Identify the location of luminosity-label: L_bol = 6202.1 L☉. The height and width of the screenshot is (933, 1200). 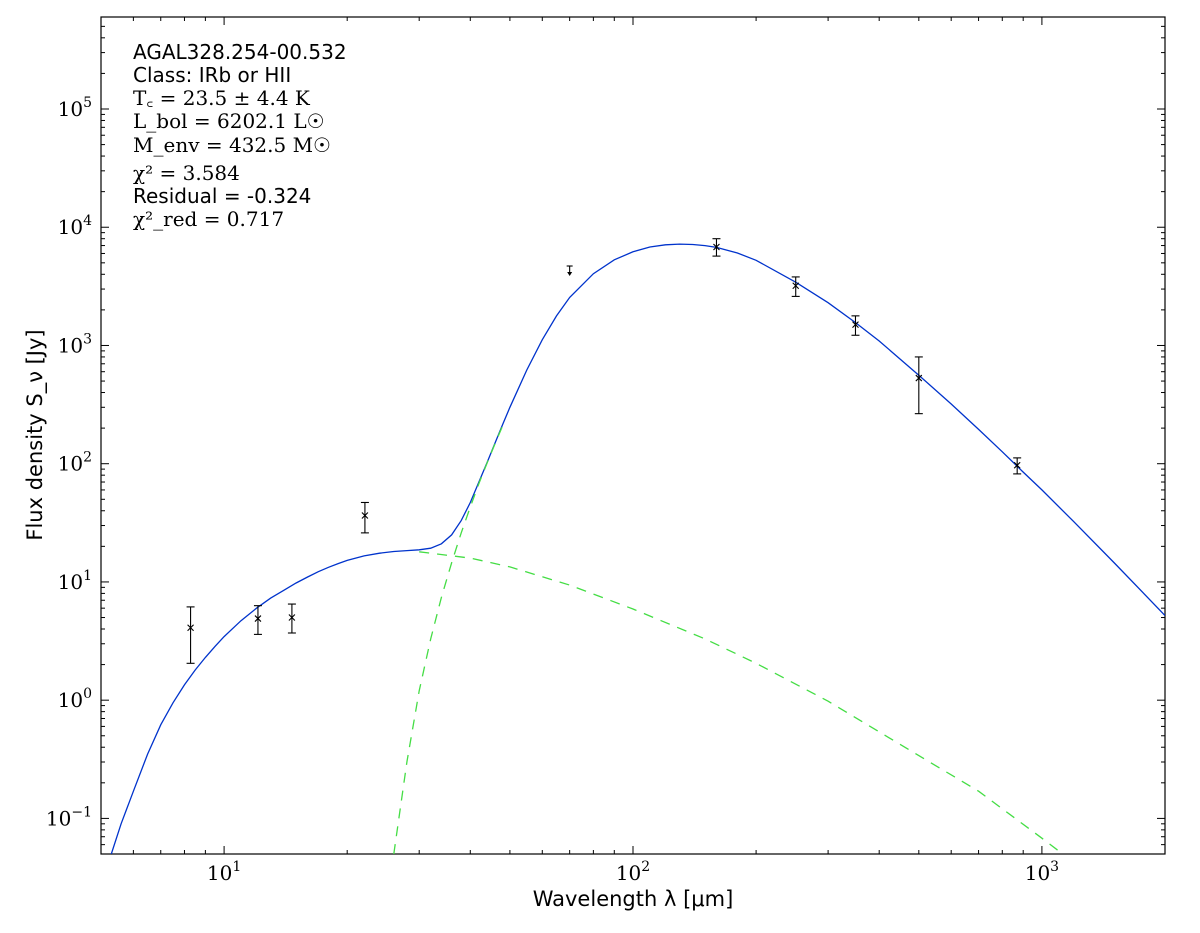
(229, 121).